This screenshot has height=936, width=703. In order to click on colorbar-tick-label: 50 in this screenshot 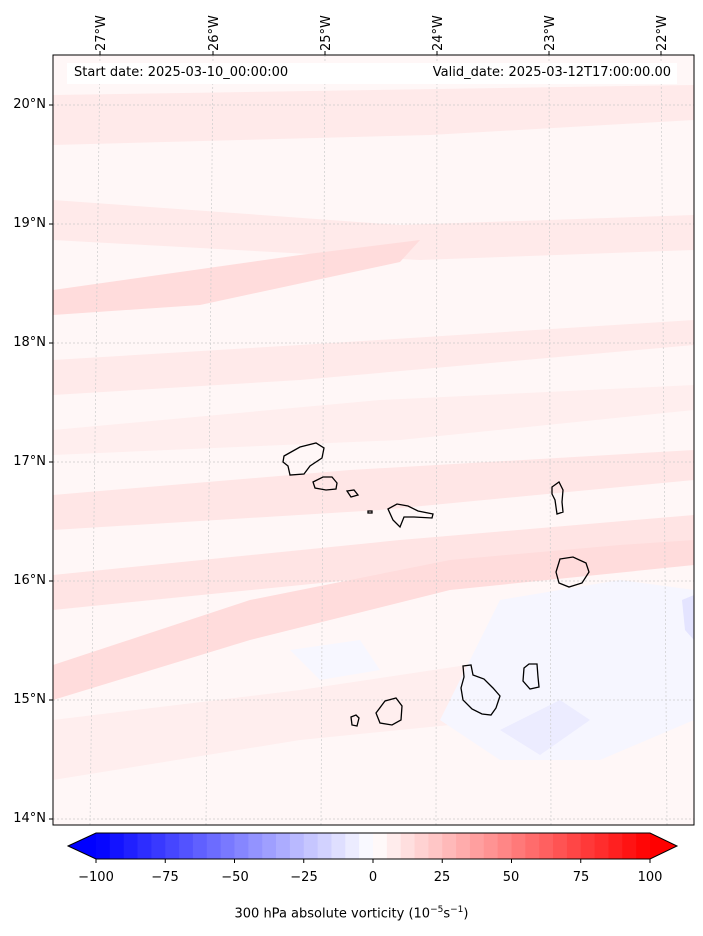, I will do `click(511, 877)`.